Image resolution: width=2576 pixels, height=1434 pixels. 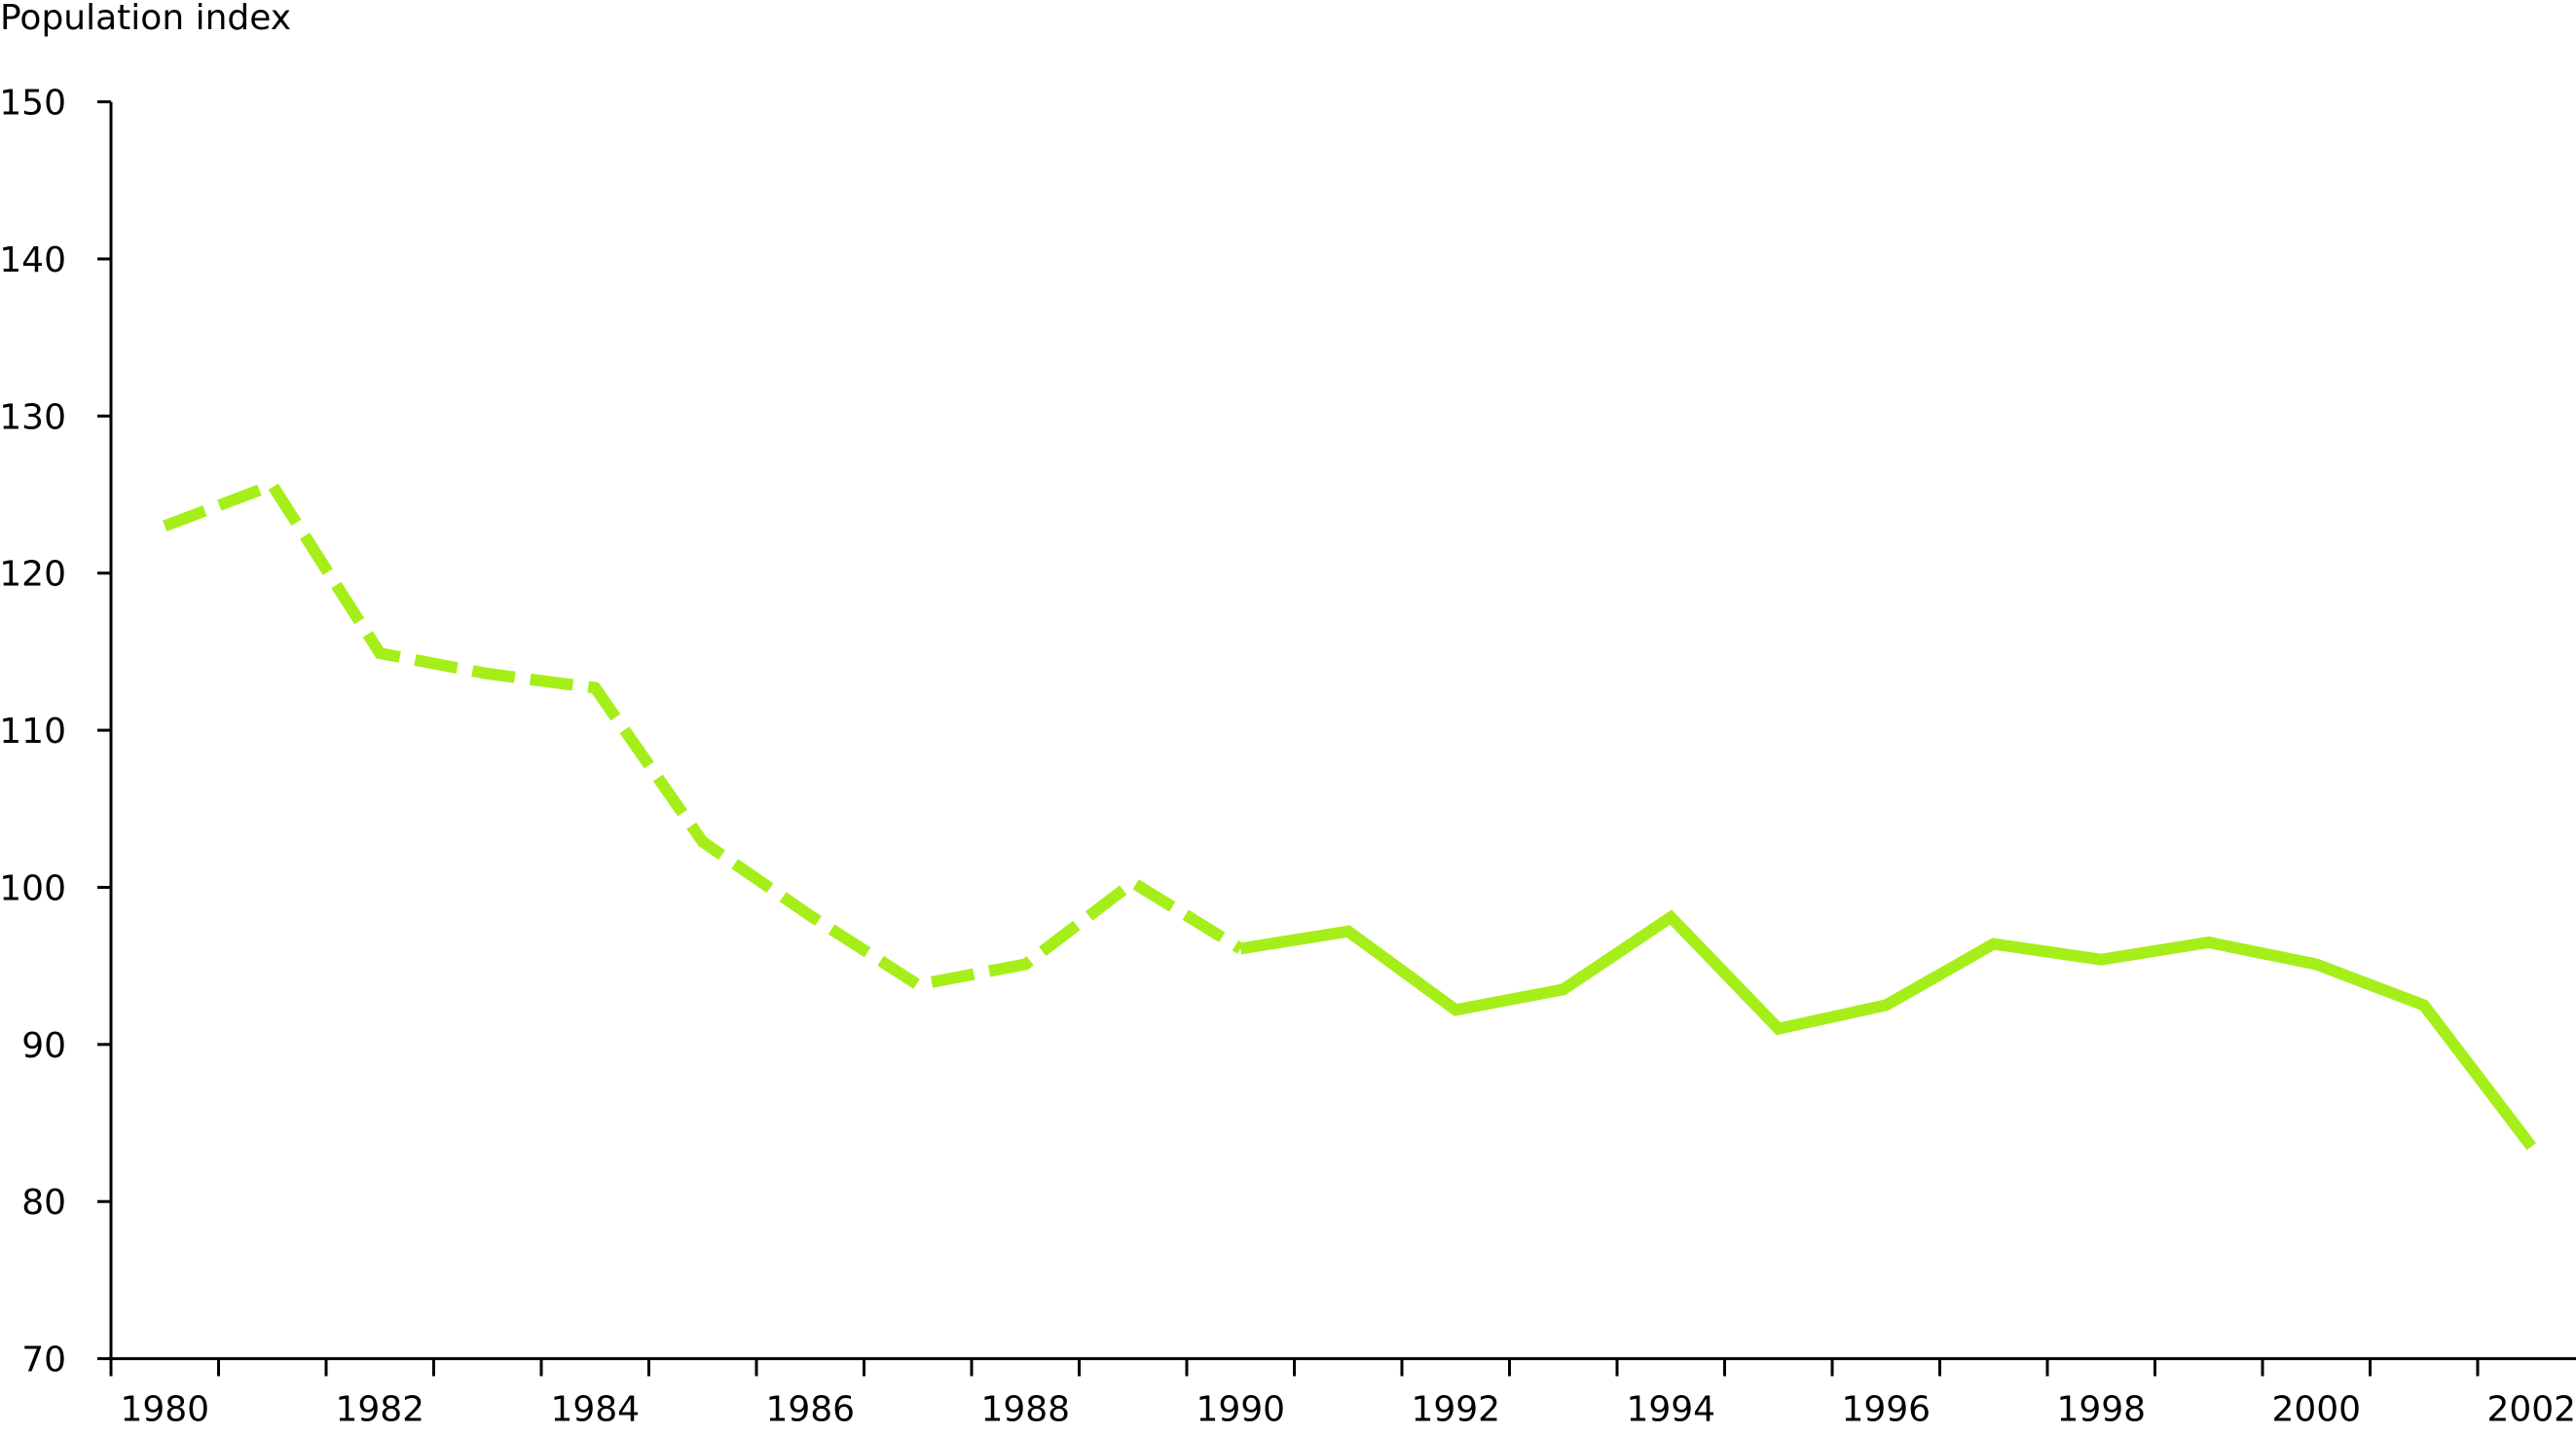 I want to click on x-tick-label: 1994, so click(x=1670, y=1410).